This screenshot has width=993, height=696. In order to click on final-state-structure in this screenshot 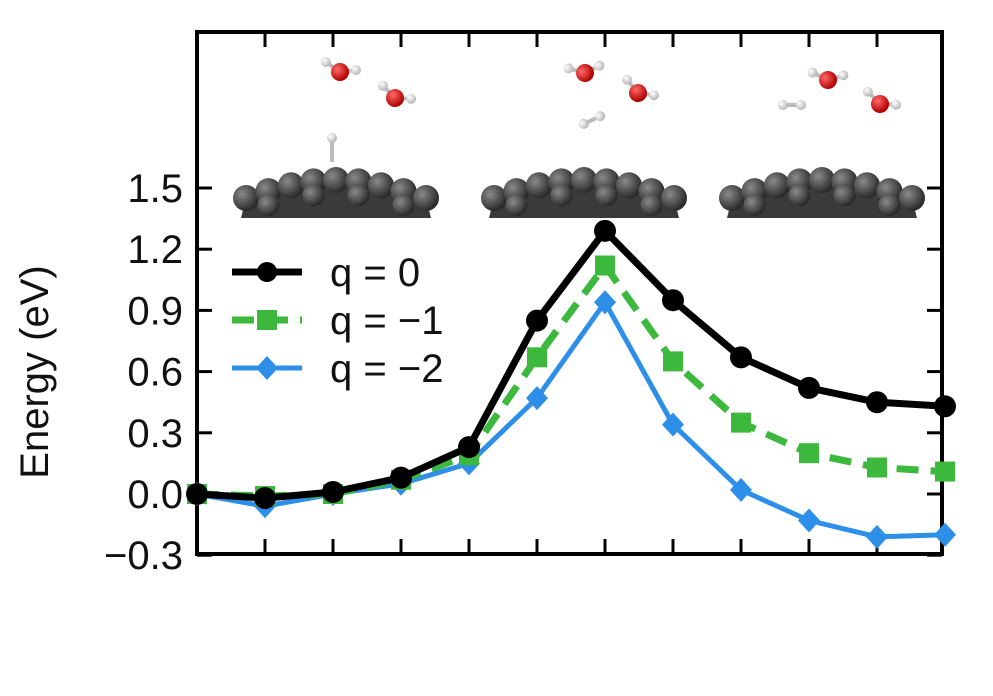, I will do `click(822, 142)`.